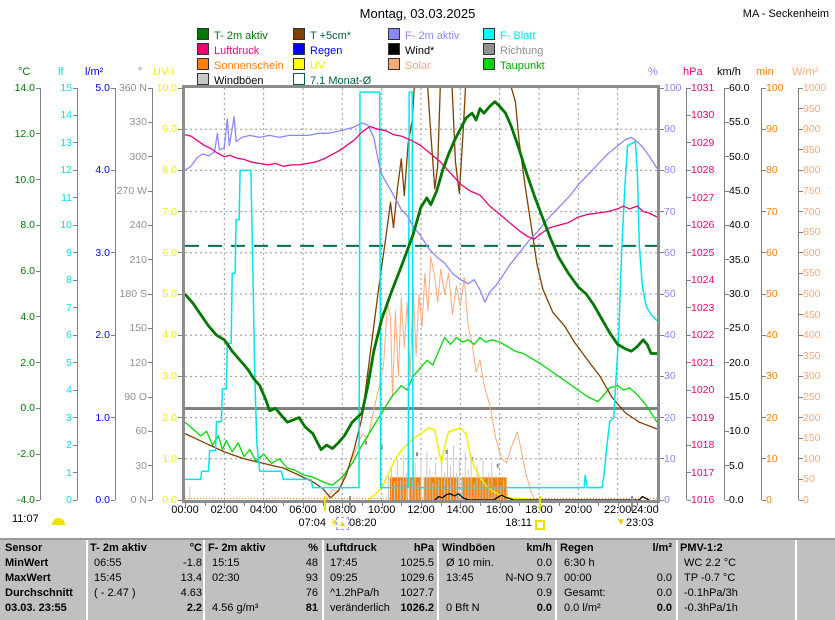  Describe the element at coordinates (115, 593) in the screenshot. I see `summary-cell-label: ( - 2.47 )` at that location.